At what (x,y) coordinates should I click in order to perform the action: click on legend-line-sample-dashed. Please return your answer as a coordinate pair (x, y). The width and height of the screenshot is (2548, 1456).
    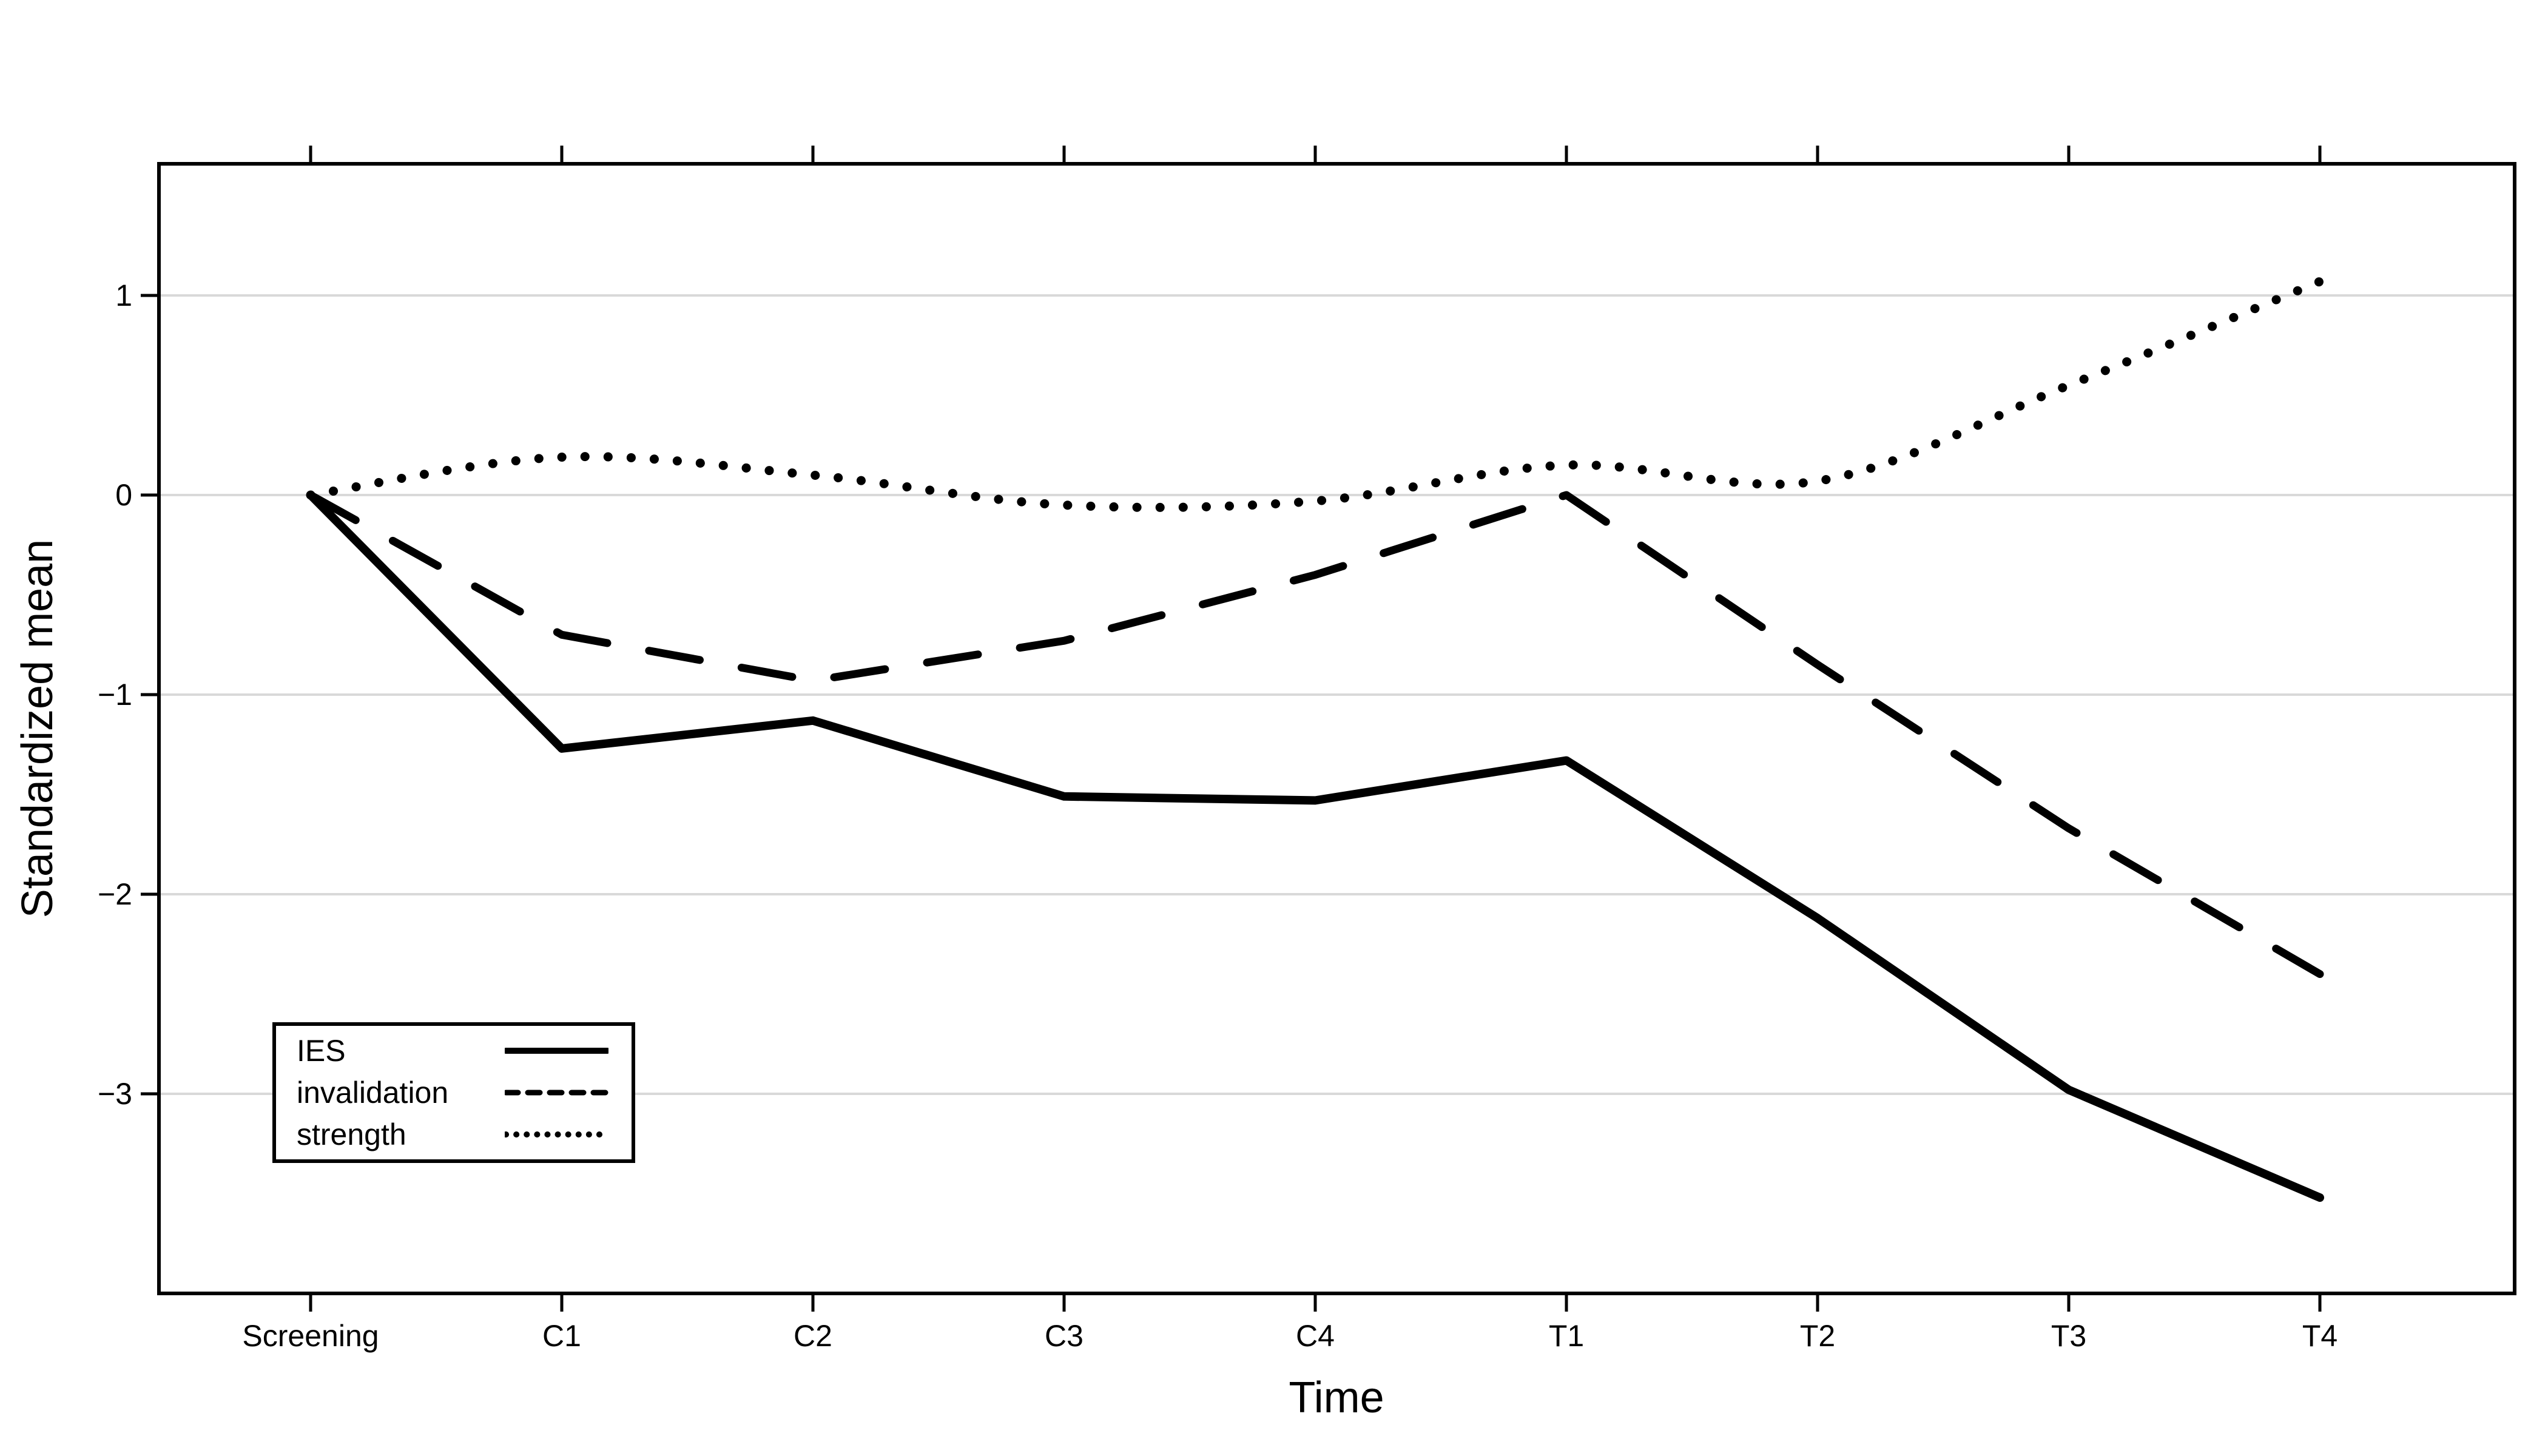
    Looking at the image, I should click on (556, 1092).